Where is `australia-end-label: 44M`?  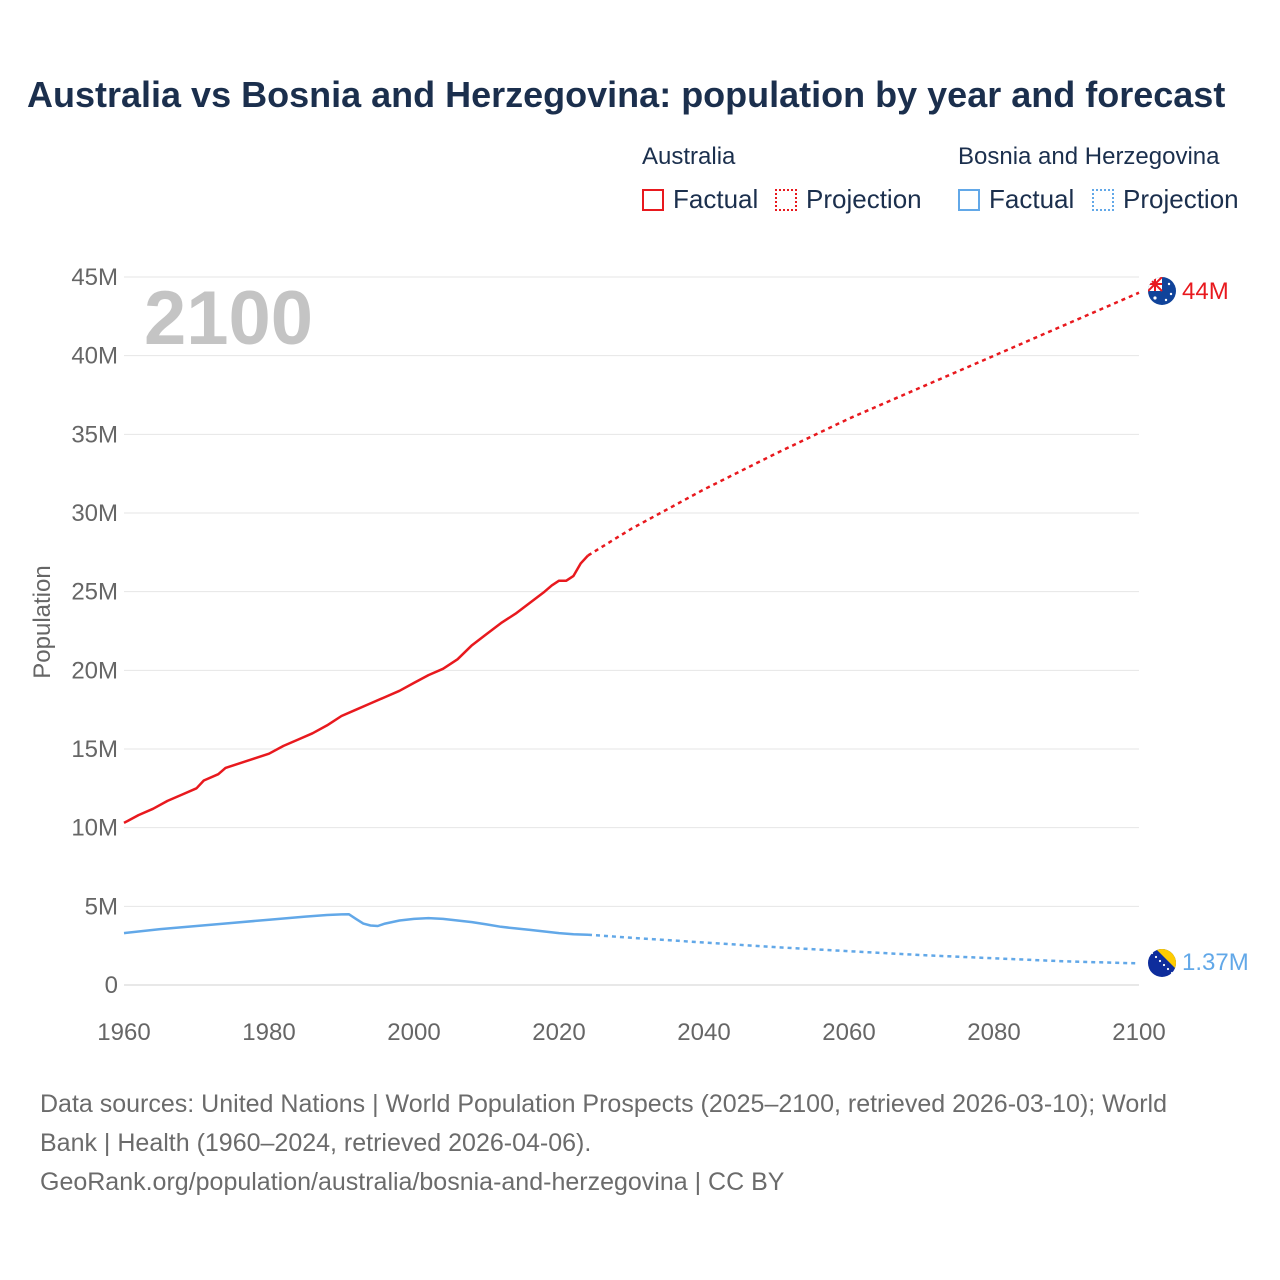
australia-end-label: 44M is located at coordinates (1205, 291).